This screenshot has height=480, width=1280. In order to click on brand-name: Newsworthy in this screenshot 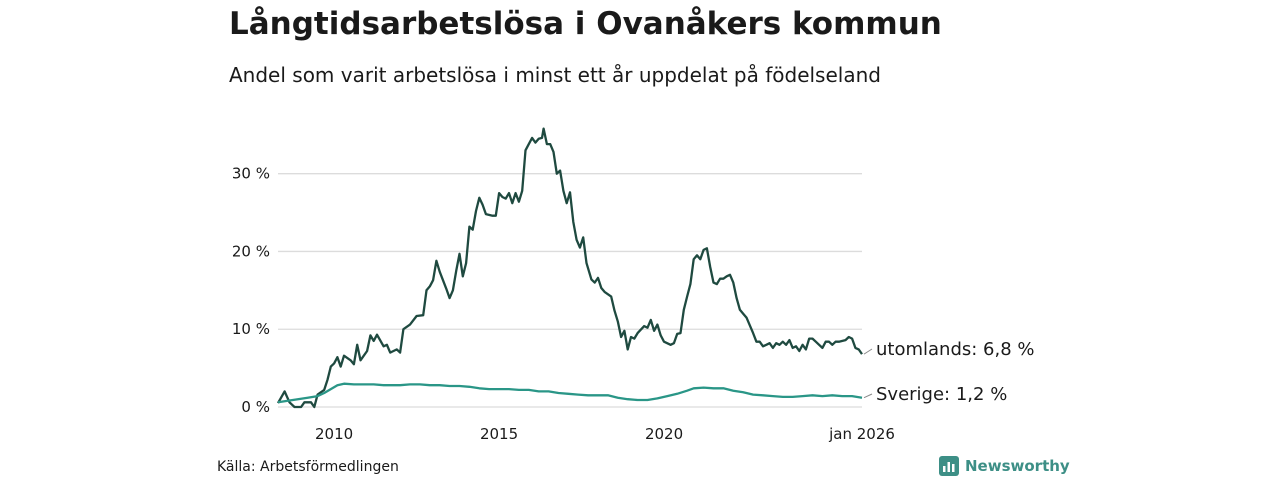, I will do `click(1017, 466)`.